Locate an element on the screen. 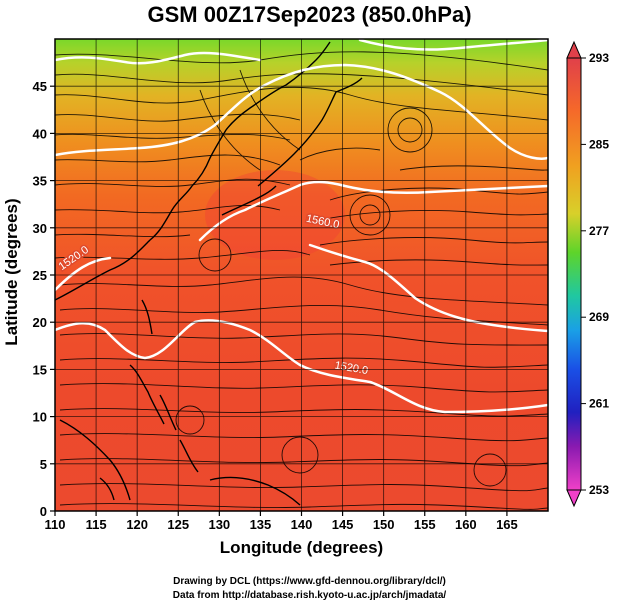 Image resolution: width=619 pixels, height=605 pixels. x-tick-label: 140 is located at coordinates (302, 524).